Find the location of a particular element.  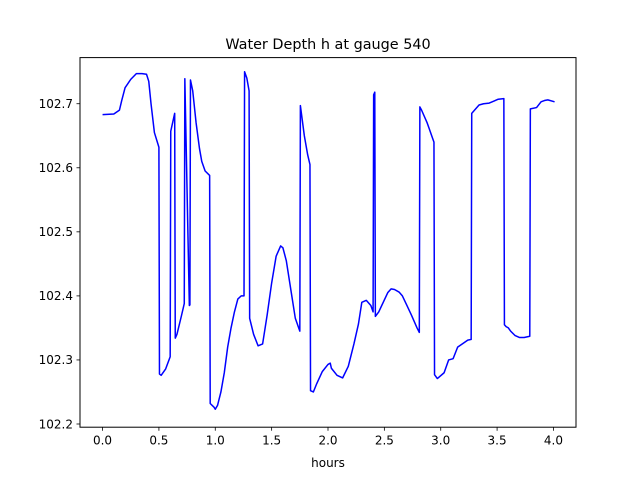

x-tick-label: 3.5 is located at coordinates (497, 441).